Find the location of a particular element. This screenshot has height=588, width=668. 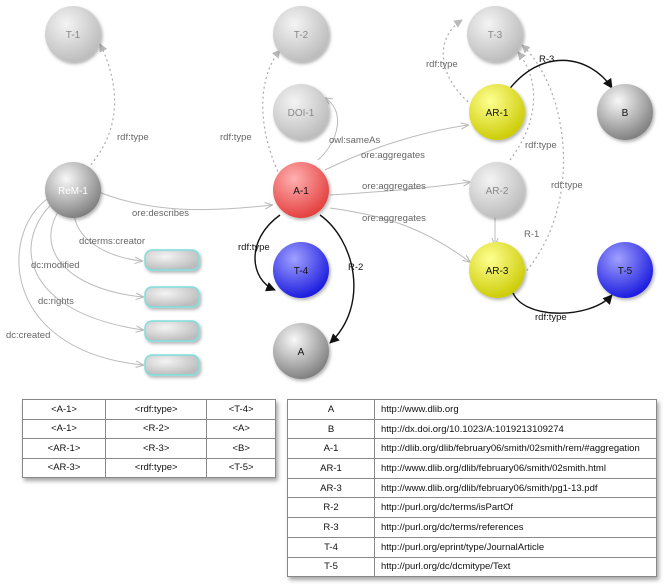

edge-a1-rdftype-t4 is located at coordinates (267, 253).